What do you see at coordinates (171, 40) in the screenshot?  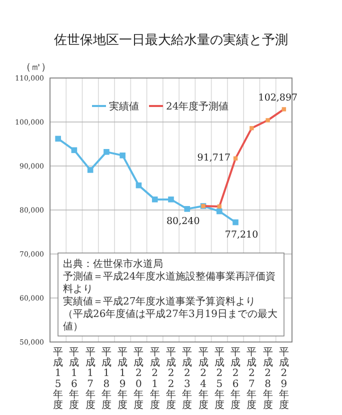 I see `chart-title: 佐世保地区一日最大給水量の実績と予測` at bounding box center [171, 40].